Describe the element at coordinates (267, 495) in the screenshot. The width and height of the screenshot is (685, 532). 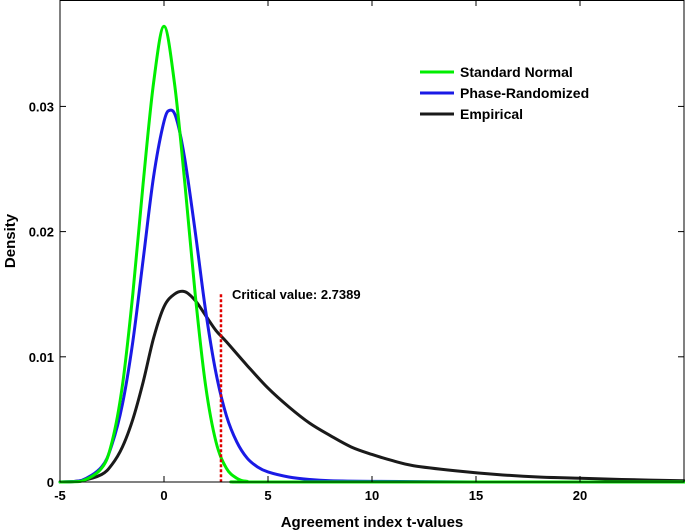
I see `x-tick-label: 5` at that location.